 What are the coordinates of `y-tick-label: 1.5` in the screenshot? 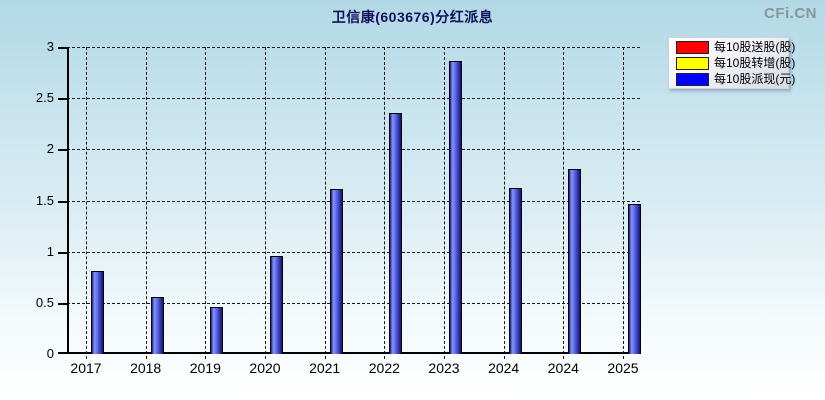 It's located at (44, 200).